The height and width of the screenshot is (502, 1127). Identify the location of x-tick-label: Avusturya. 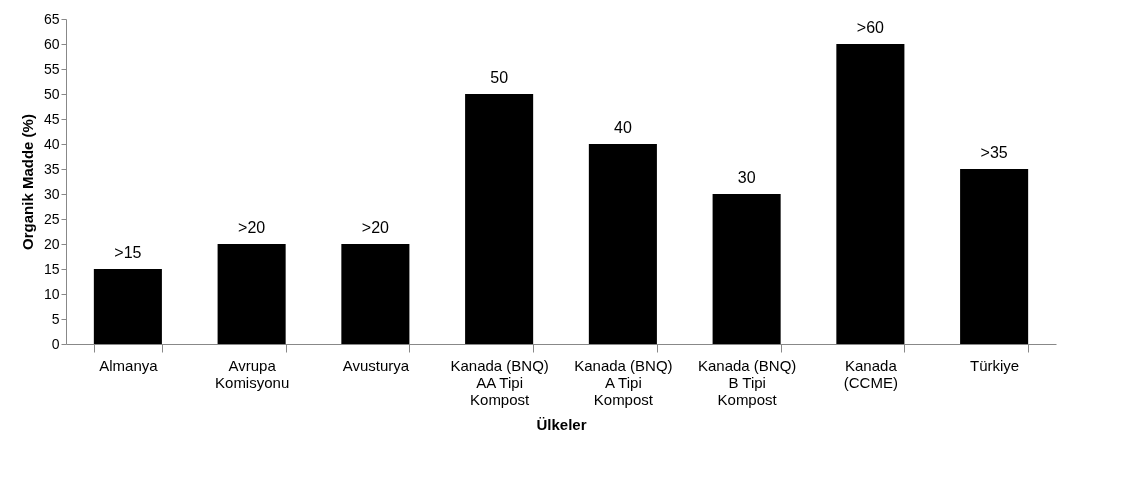
(376, 365).